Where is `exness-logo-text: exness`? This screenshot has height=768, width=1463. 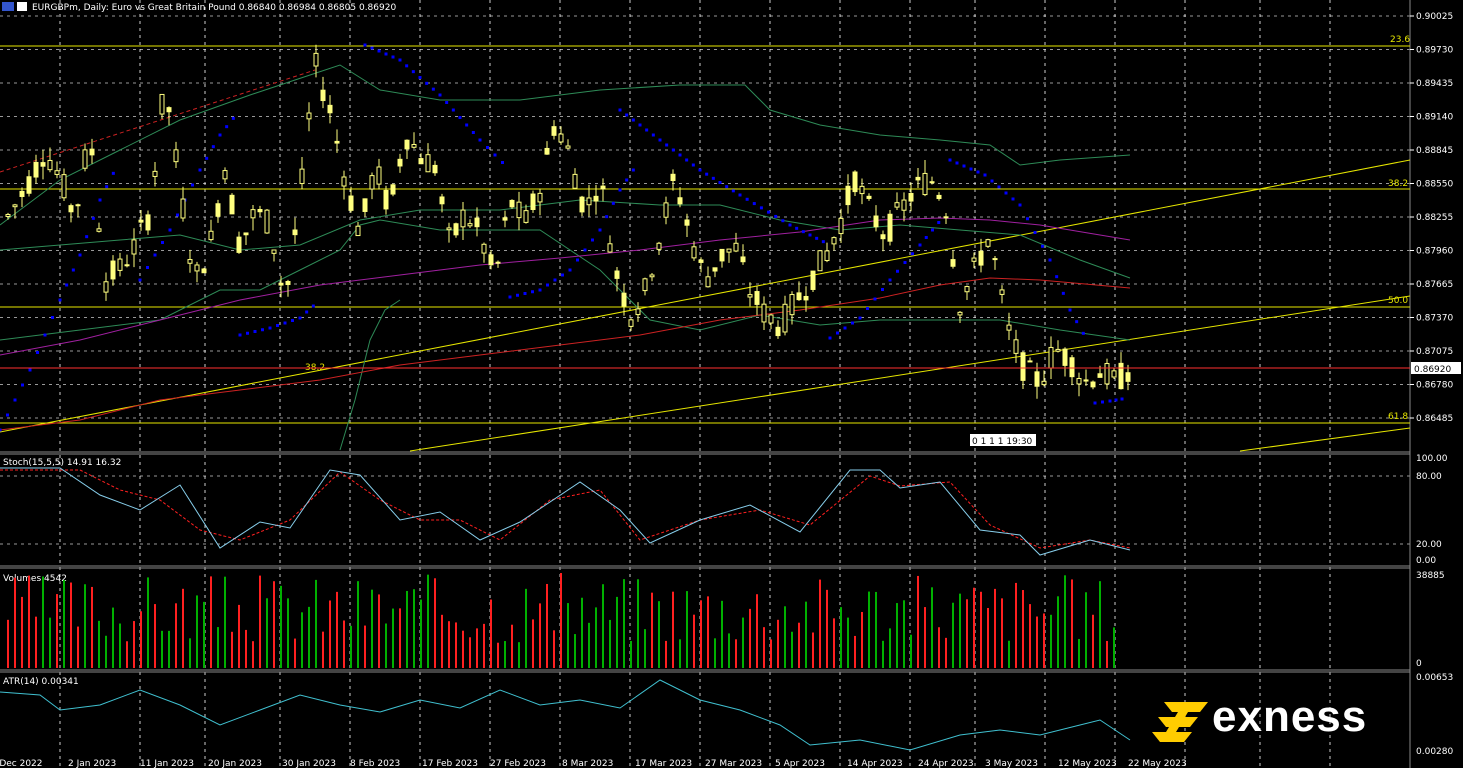 exness-logo-text: exness is located at coordinates (1290, 716).